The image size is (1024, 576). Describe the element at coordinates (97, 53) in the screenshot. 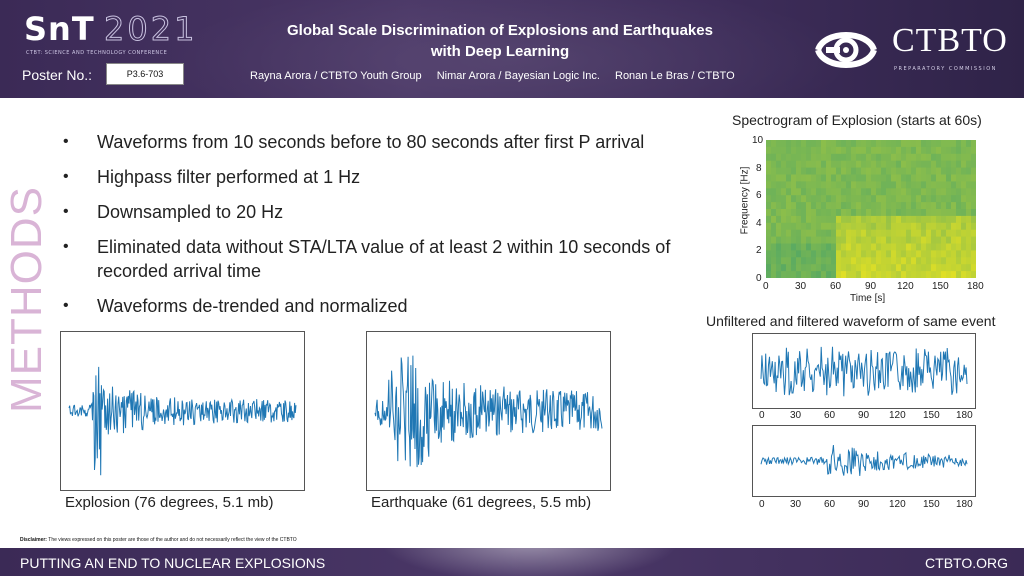

I see `snt-logo-subtitle: CTBT: SCIENCE AND TECHNOLOGY CONFERENCE` at that location.